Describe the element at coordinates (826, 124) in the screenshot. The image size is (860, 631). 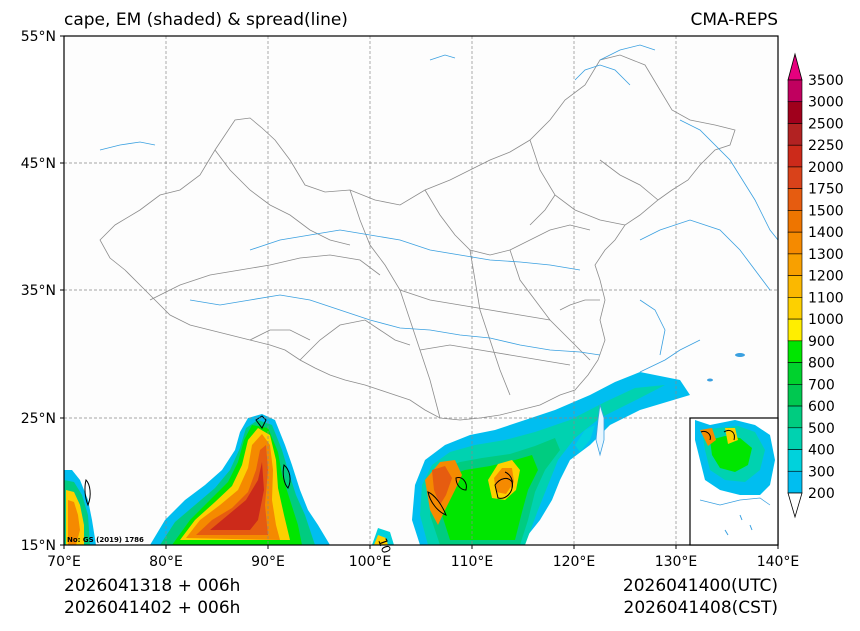
I see `colorbar-tick-label: 2500` at that location.